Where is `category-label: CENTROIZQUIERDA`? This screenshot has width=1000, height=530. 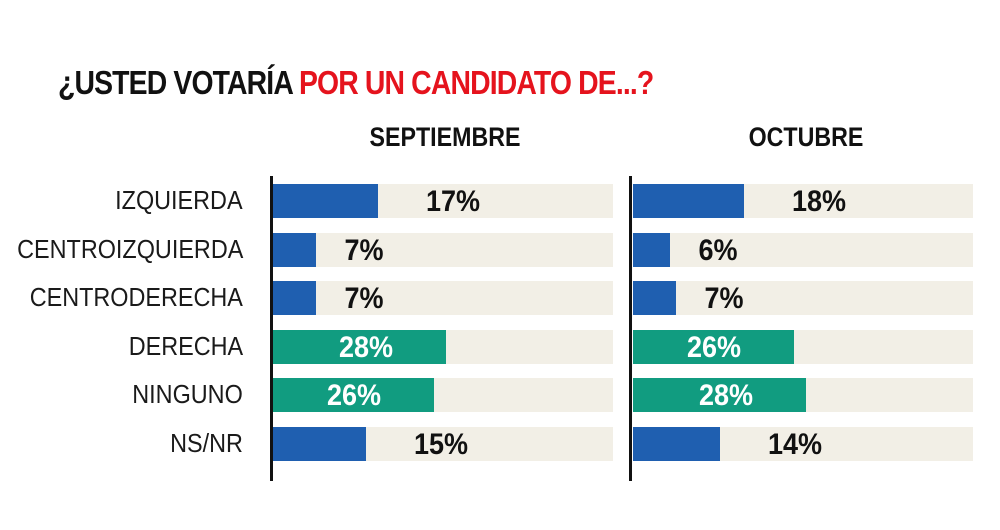 category-label: CENTROIZQUIERDA is located at coordinates (129, 248).